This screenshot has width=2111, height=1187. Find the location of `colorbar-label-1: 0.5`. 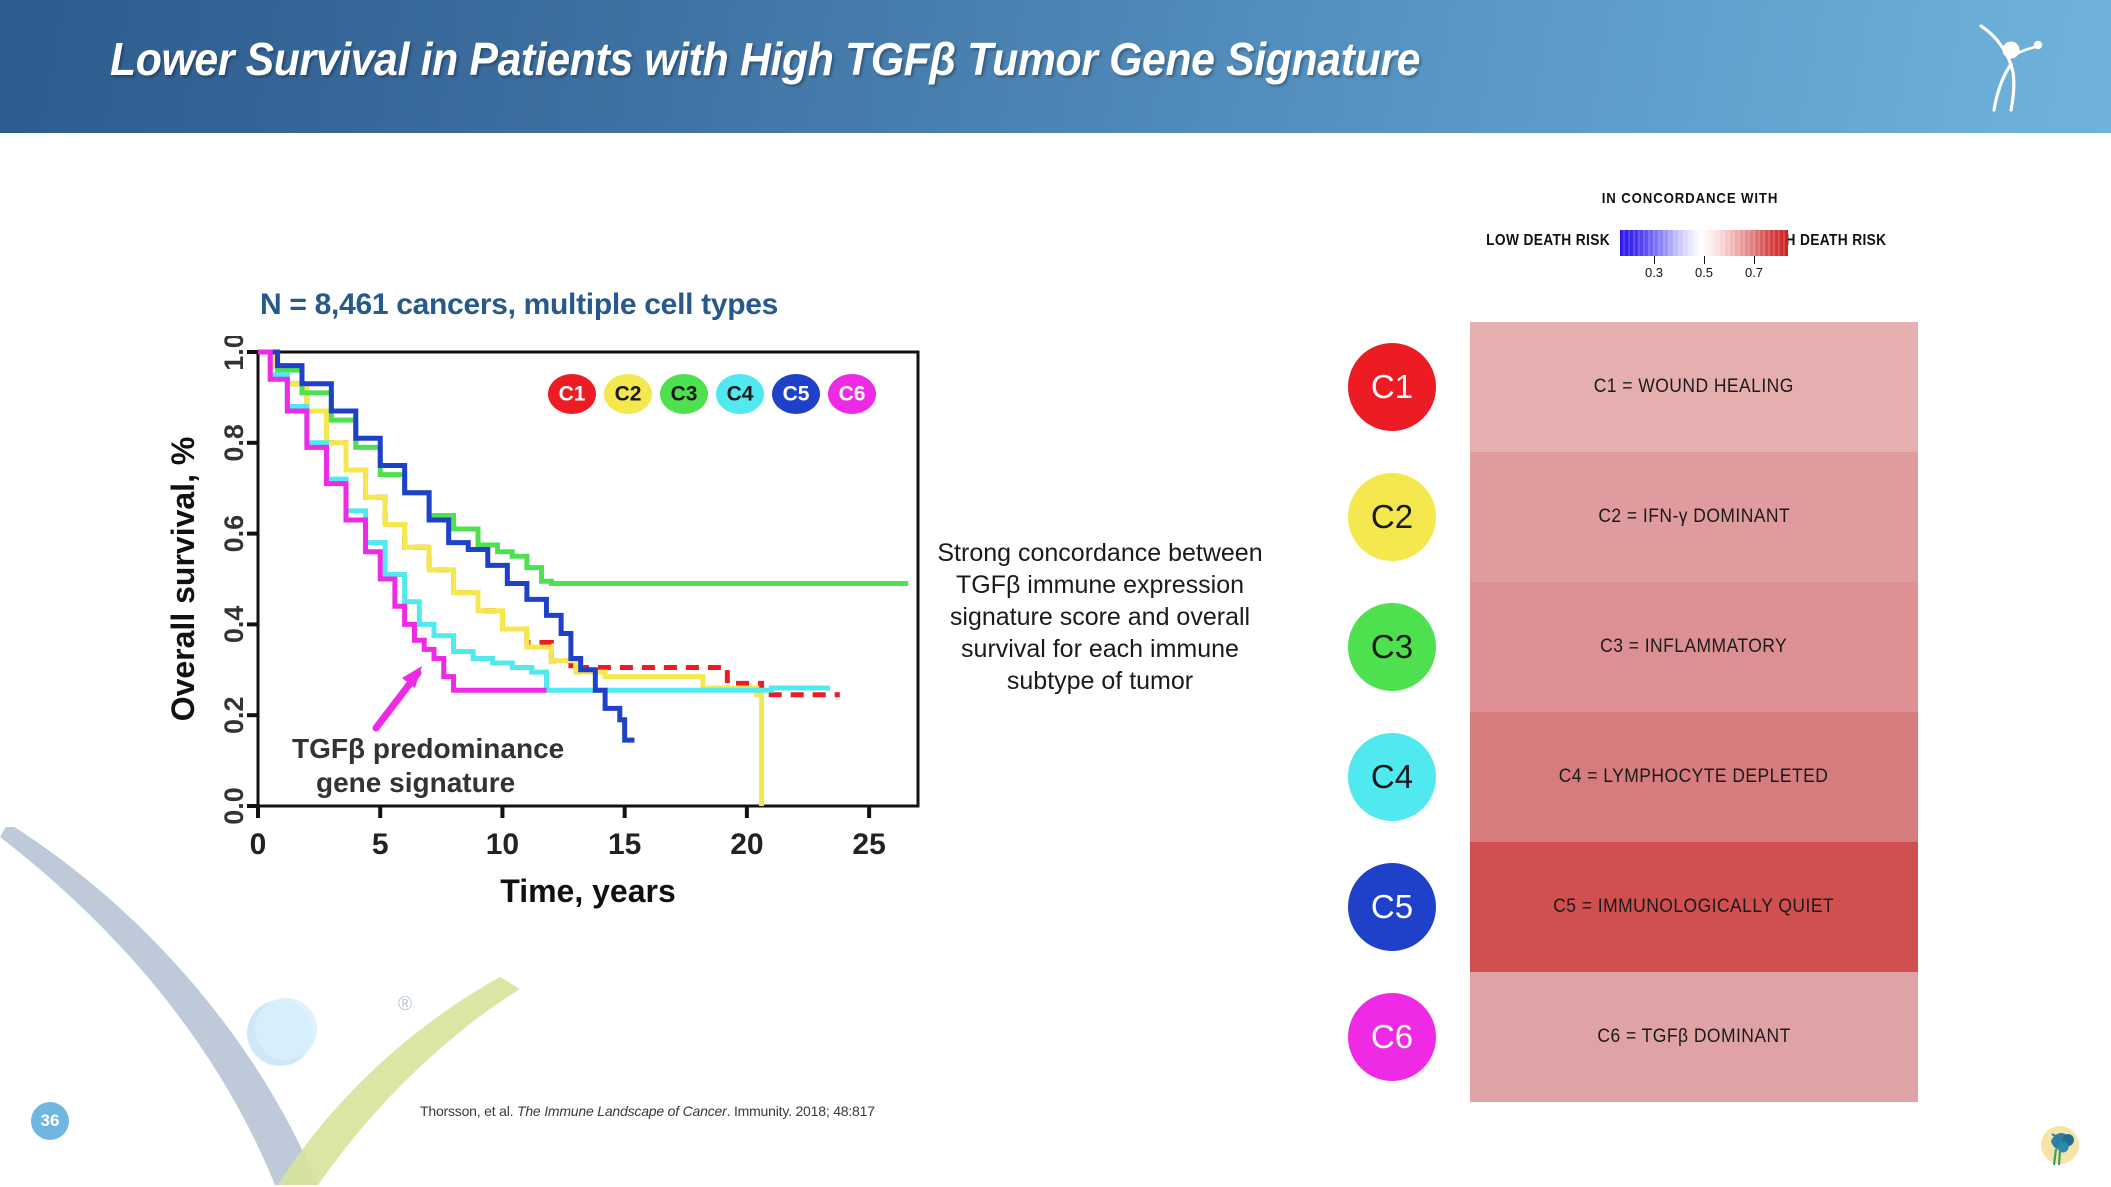

colorbar-label-1: 0.5 is located at coordinates (1704, 272).